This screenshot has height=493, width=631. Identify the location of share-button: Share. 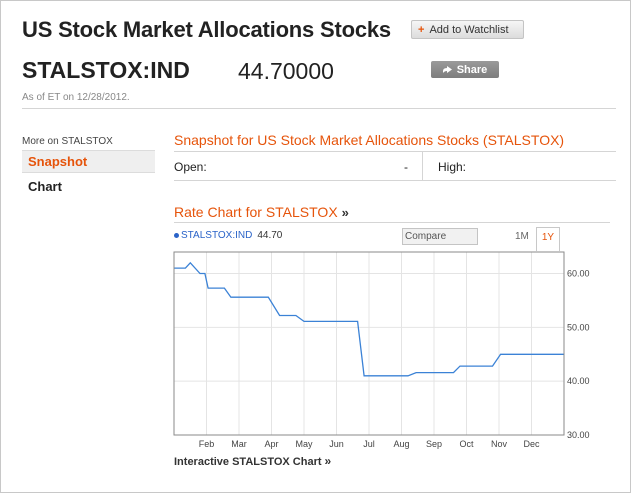
(465, 69).